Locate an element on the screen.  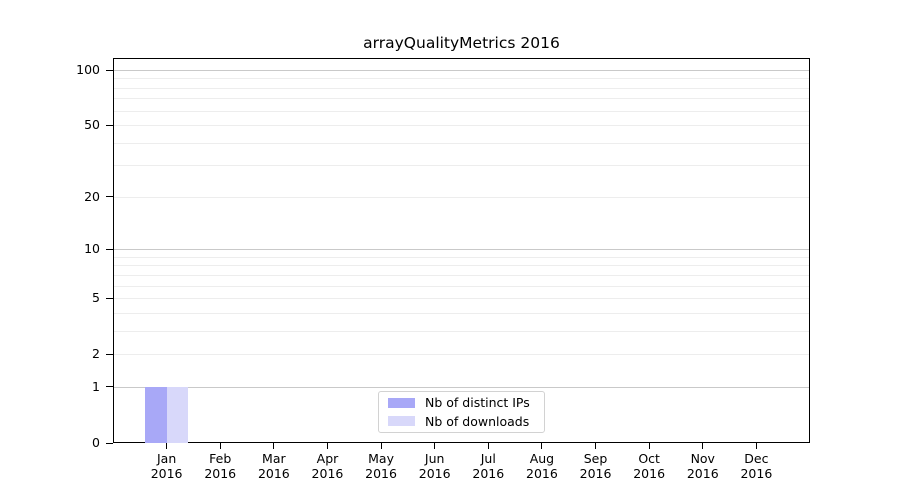
month-label: Aug is located at coordinates (542, 458).